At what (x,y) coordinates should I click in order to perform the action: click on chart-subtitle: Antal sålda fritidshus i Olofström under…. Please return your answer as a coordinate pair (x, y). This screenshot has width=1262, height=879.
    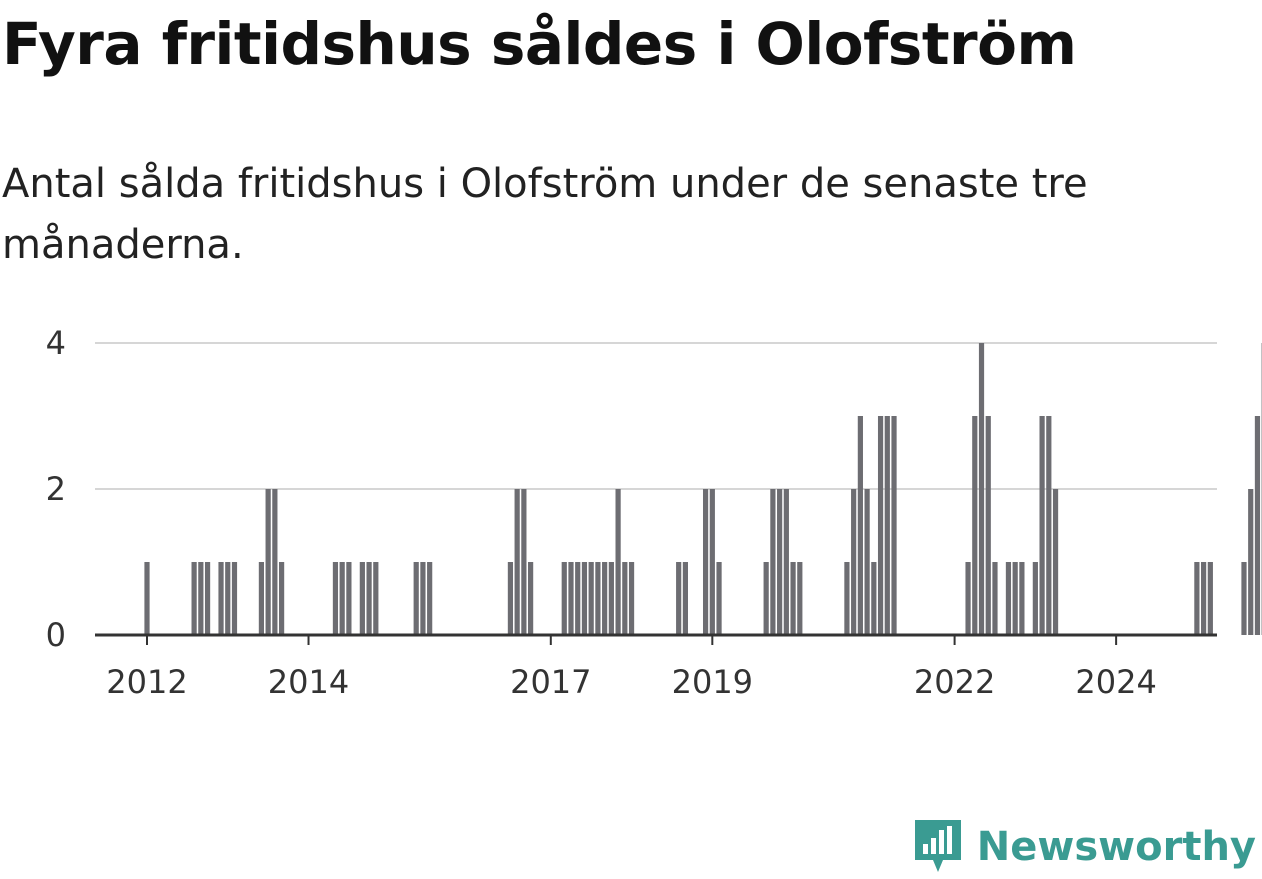
    Looking at the image, I should click on (545, 214).